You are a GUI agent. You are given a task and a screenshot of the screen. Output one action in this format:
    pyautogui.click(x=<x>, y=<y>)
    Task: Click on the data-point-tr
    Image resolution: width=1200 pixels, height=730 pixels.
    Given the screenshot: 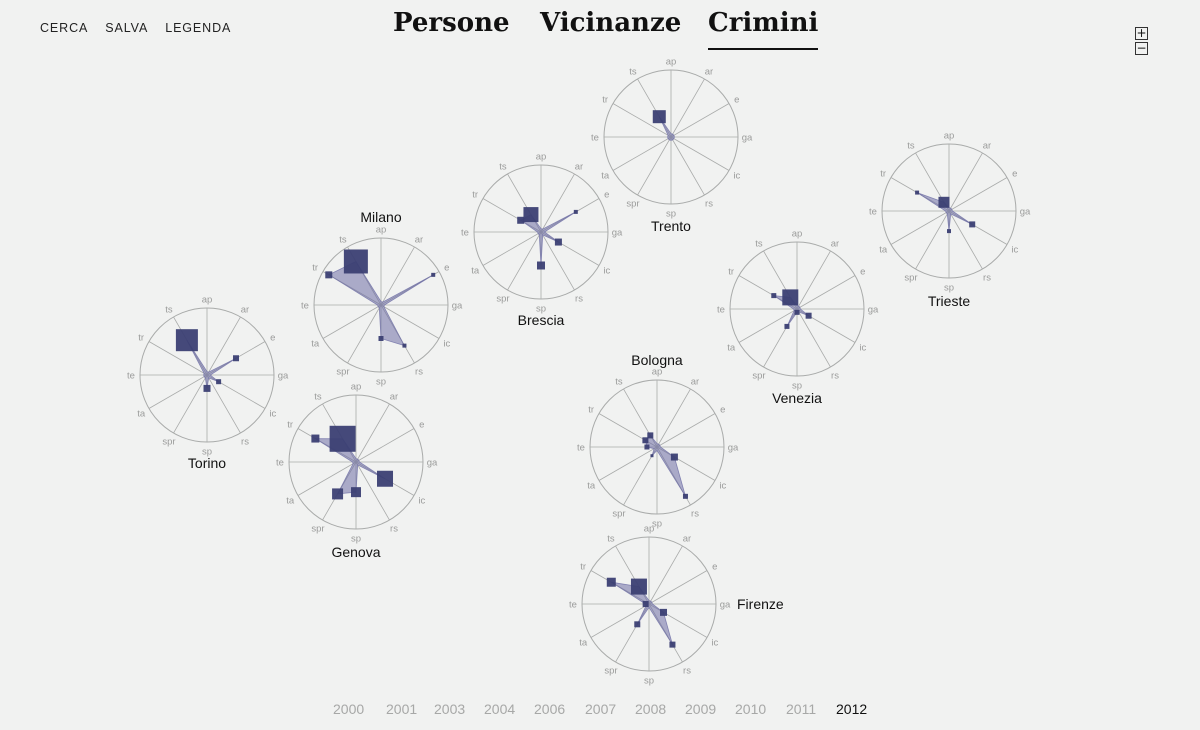 What is the action you would take?
    pyautogui.click(x=521, y=220)
    